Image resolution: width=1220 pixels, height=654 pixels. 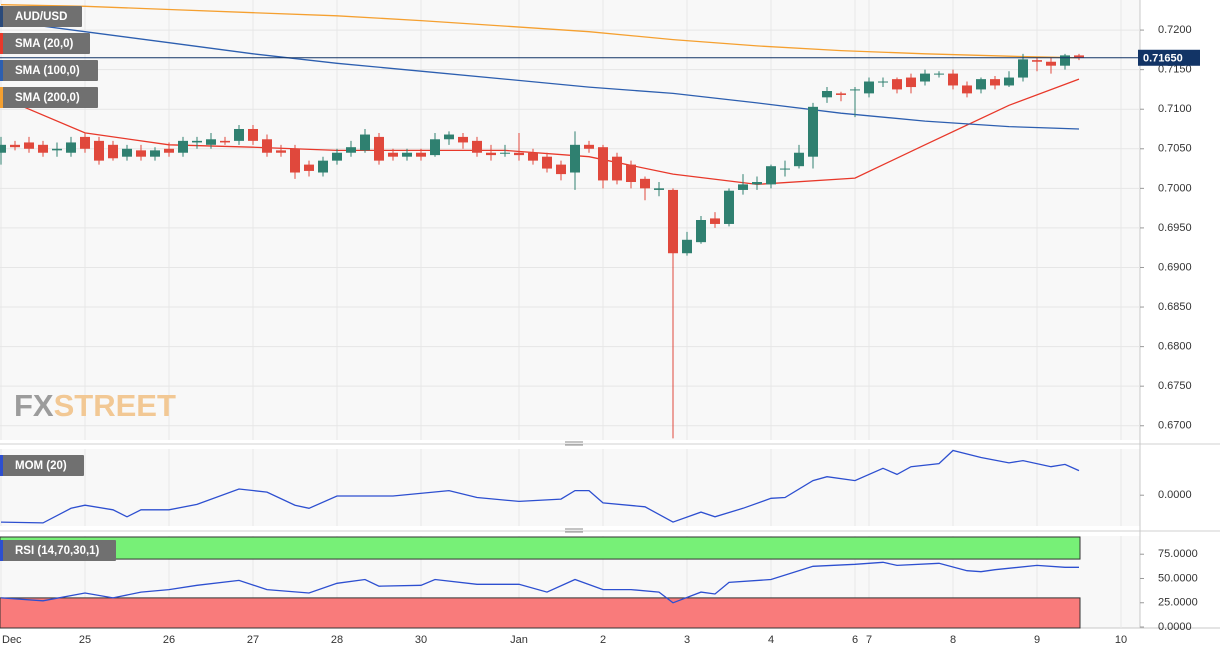 I want to click on oversold-band, so click(x=540, y=613).